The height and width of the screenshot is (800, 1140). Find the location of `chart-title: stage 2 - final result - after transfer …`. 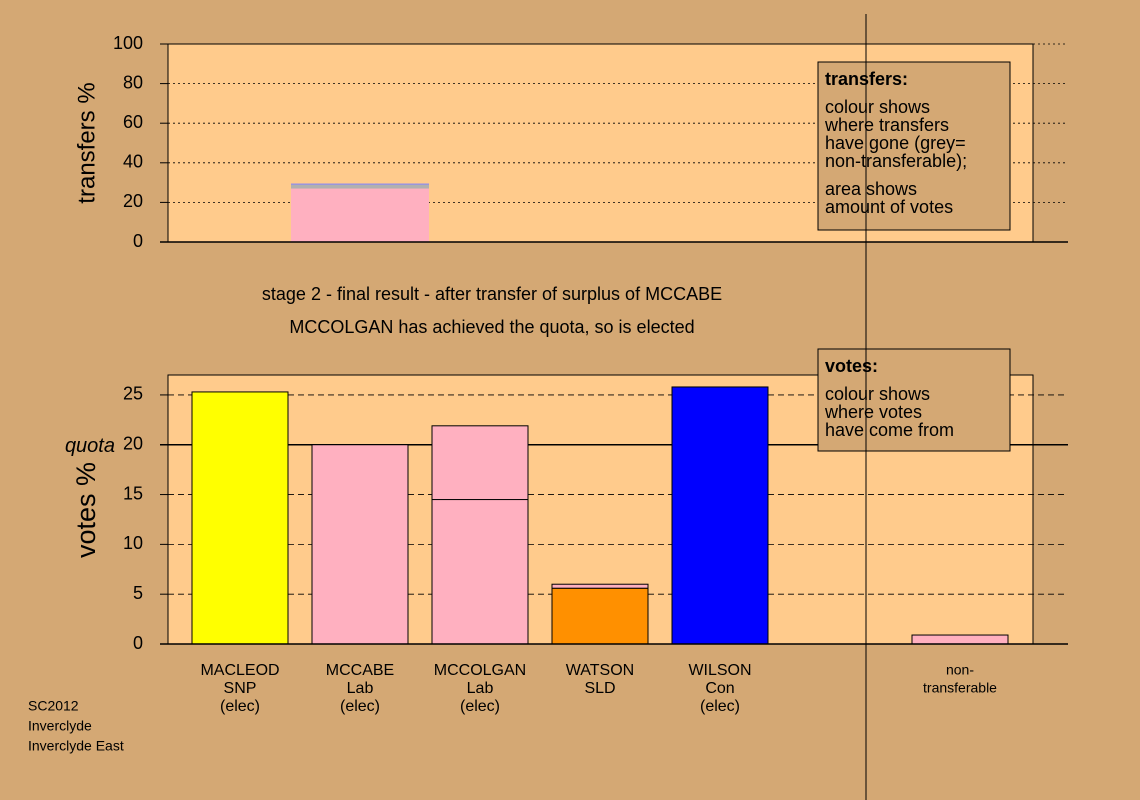

chart-title: stage 2 - final result - after transfer … is located at coordinates (492, 294).